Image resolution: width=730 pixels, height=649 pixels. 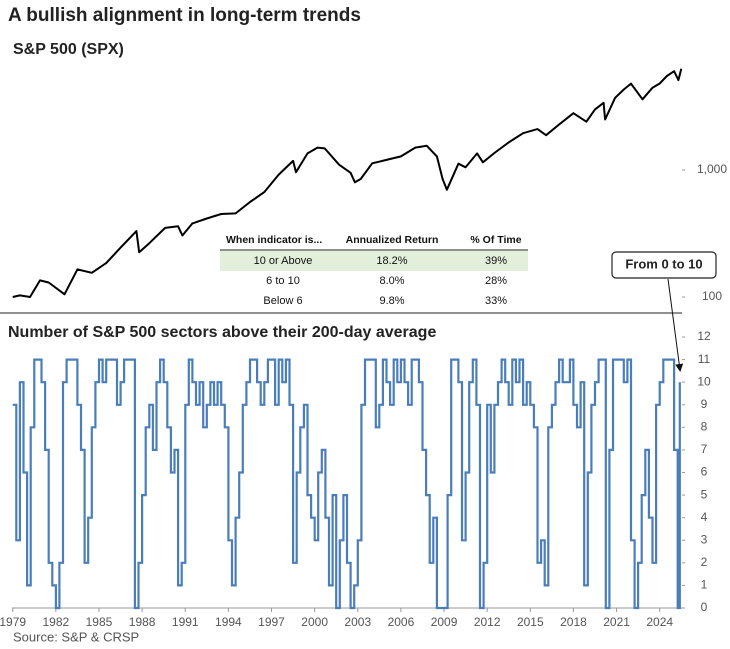 I want to click on table-cell: 18.2%, so click(x=391, y=261).